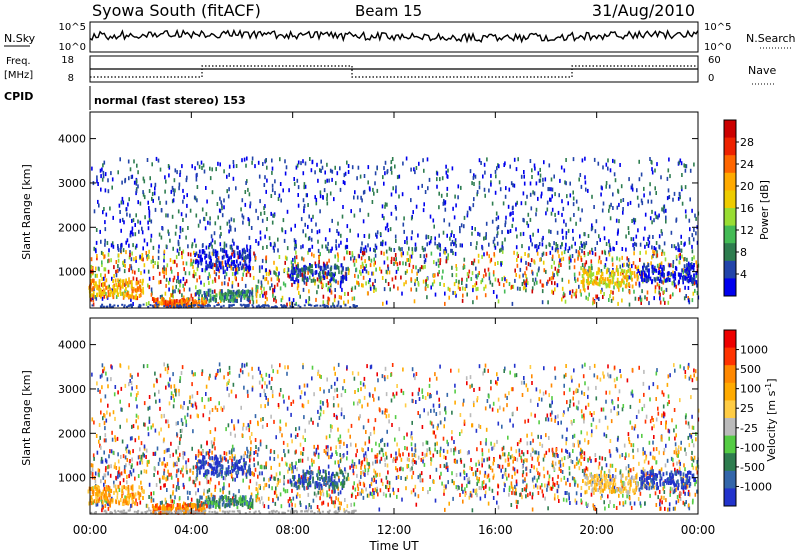 This screenshot has height=558, width=800. I want to click on colorbar-segment, so click(730, 164).